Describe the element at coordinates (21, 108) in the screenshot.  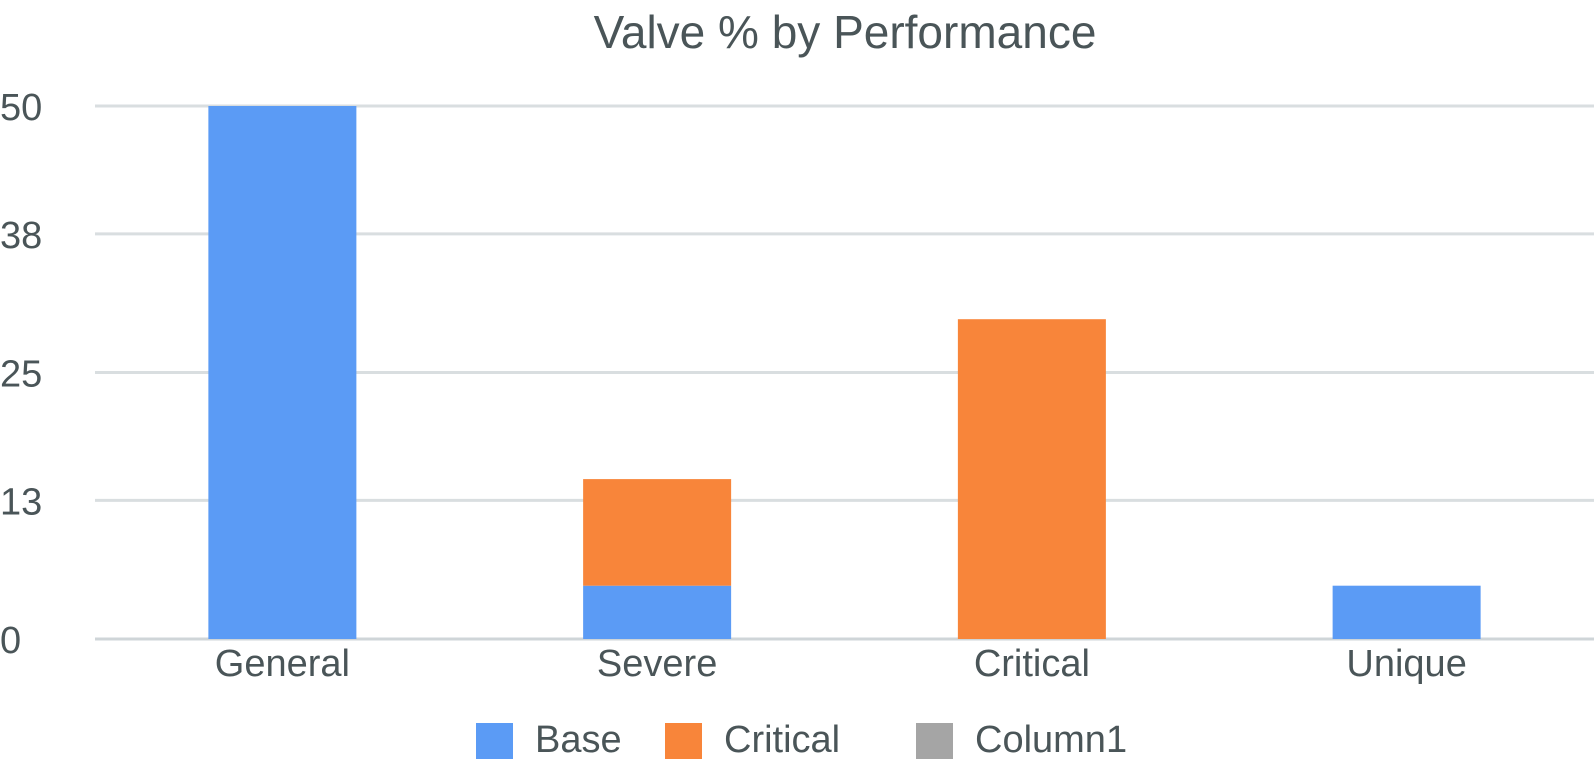
I see `y-tick-label: 50` at that location.